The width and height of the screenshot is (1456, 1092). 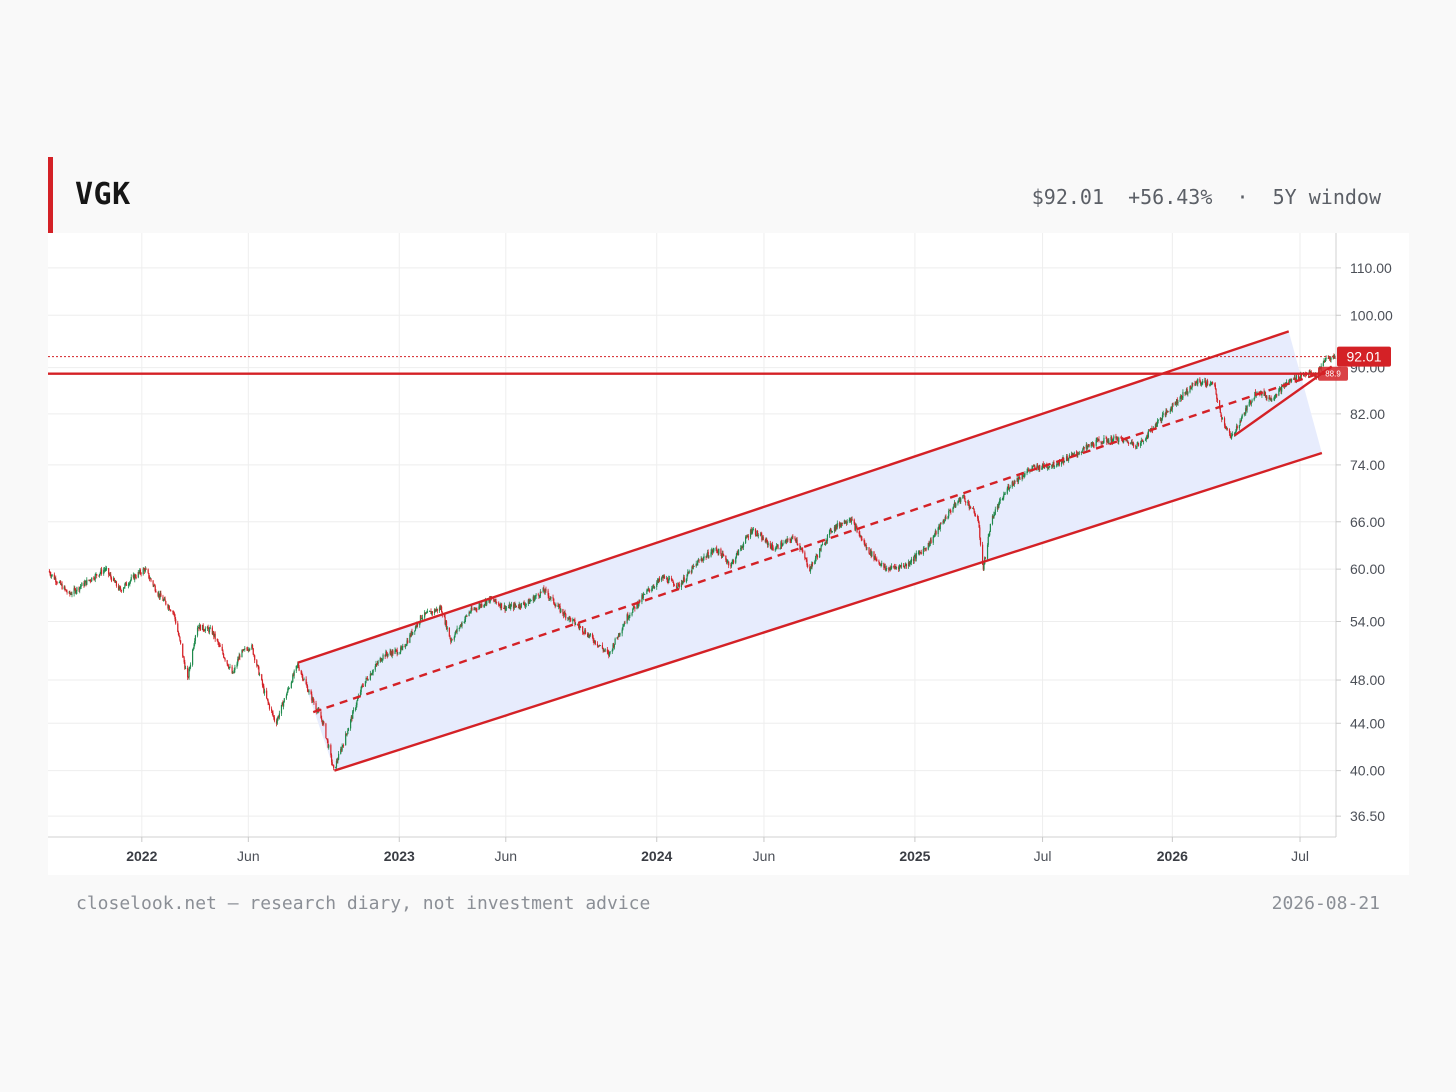 What do you see at coordinates (50, 195) in the screenshot?
I see `accent-bar` at bounding box center [50, 195].